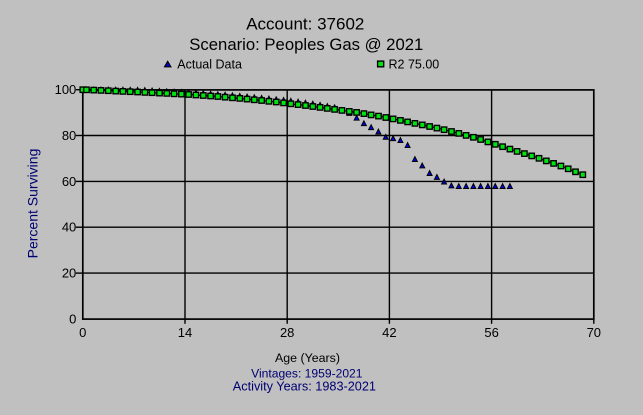  I want to click on svg-text: Percent Surviving, so click(33, 204).